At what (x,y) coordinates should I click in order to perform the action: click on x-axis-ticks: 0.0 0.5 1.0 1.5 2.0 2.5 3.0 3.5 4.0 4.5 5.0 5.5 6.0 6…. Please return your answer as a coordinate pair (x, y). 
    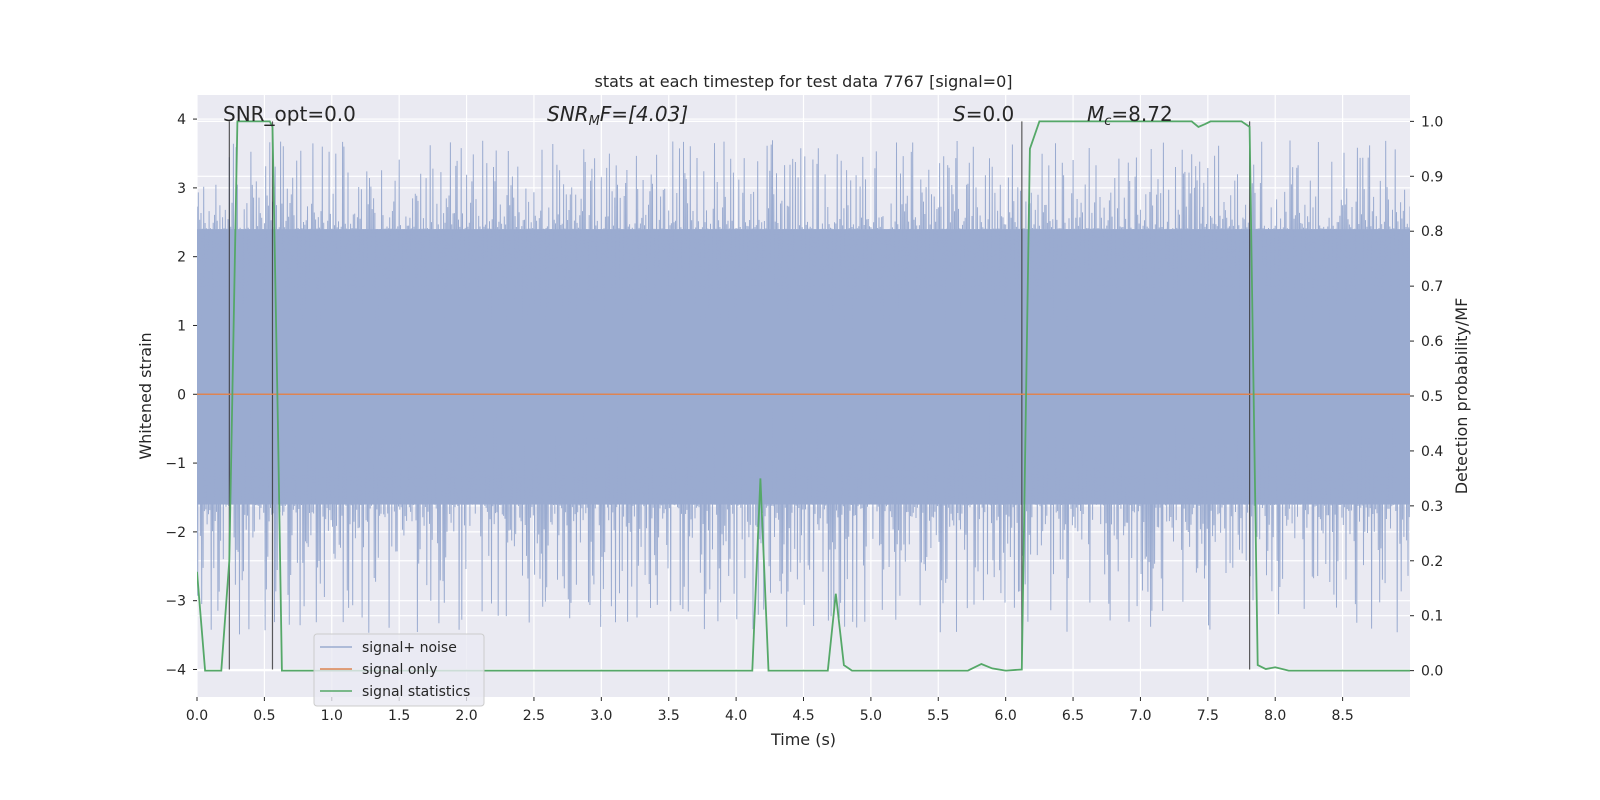
    Looking at the image, I should click on (770, 710).